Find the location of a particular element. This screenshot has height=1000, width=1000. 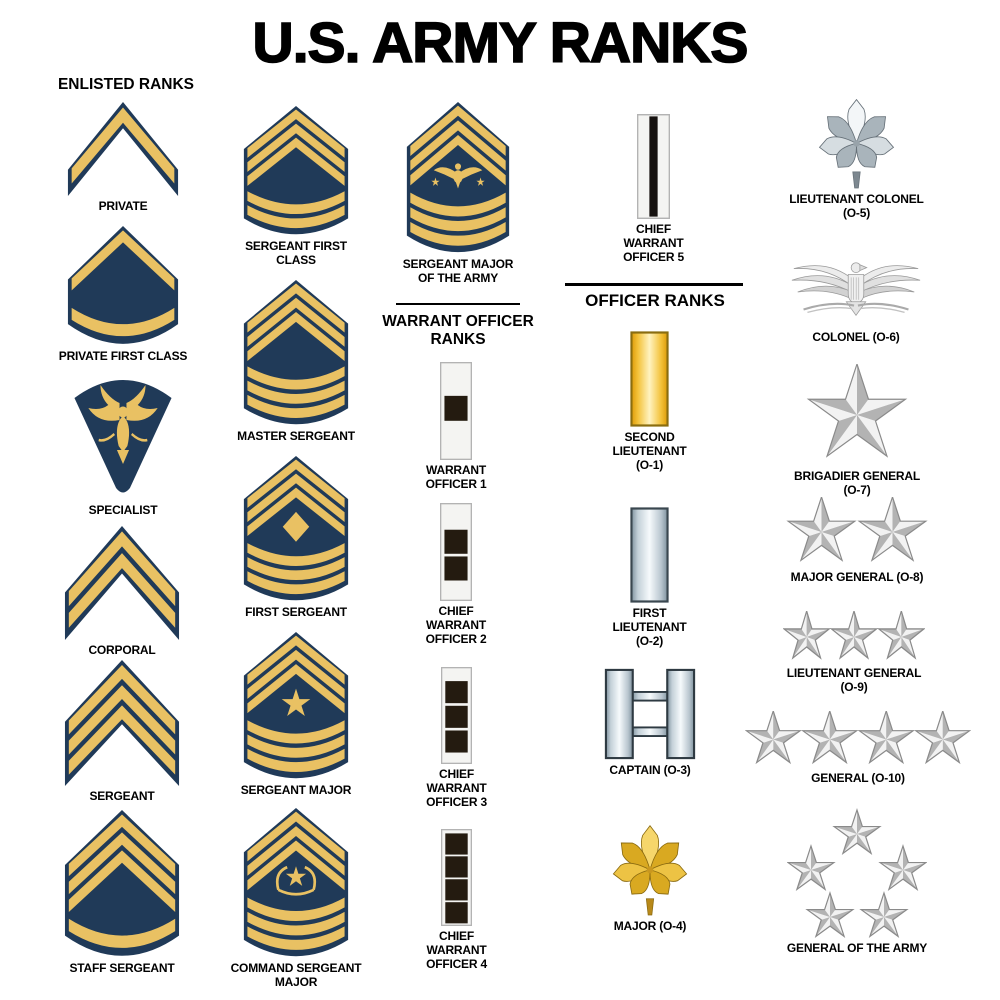

private-first-class-insignia is located at coordinates (123, 285).